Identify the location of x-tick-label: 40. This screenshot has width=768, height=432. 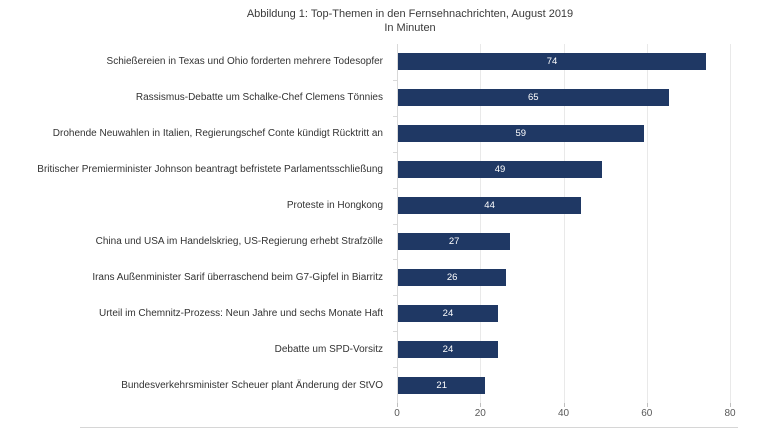
(563, 413).